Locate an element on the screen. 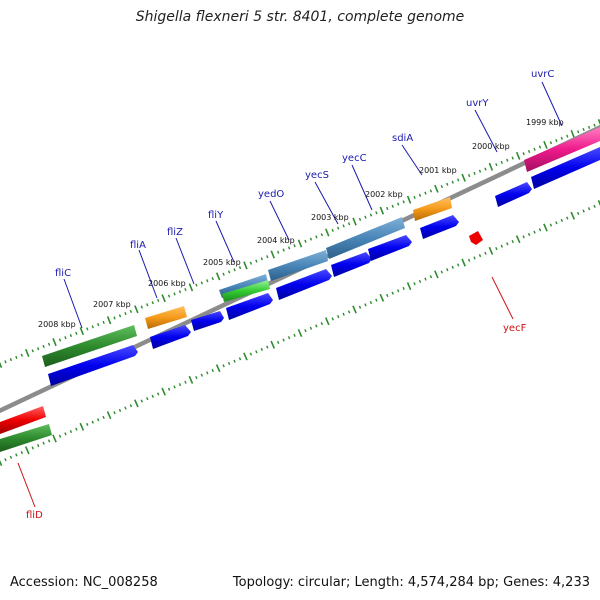  gene-bar-yecC is located at coordinates (432, 209).